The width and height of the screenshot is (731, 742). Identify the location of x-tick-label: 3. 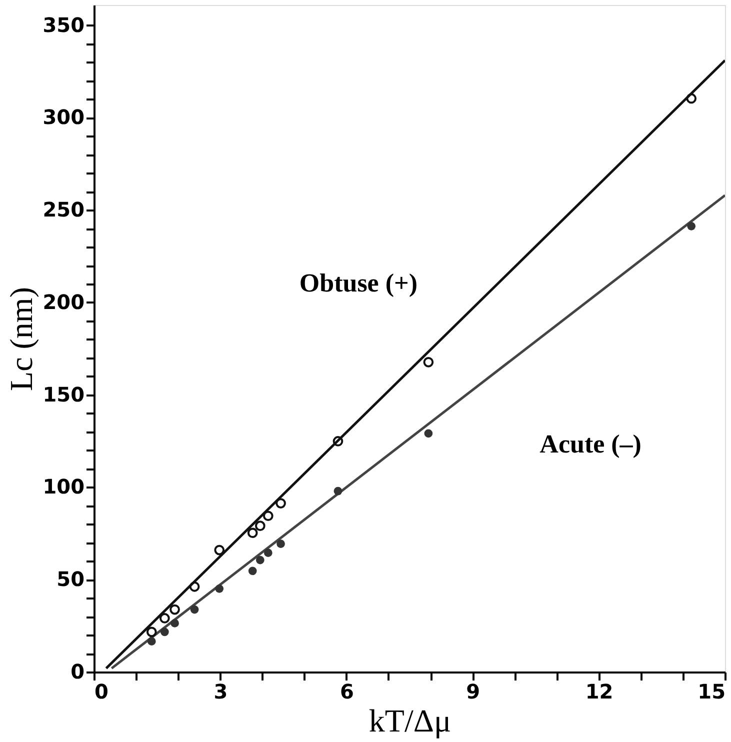
(221, 692).